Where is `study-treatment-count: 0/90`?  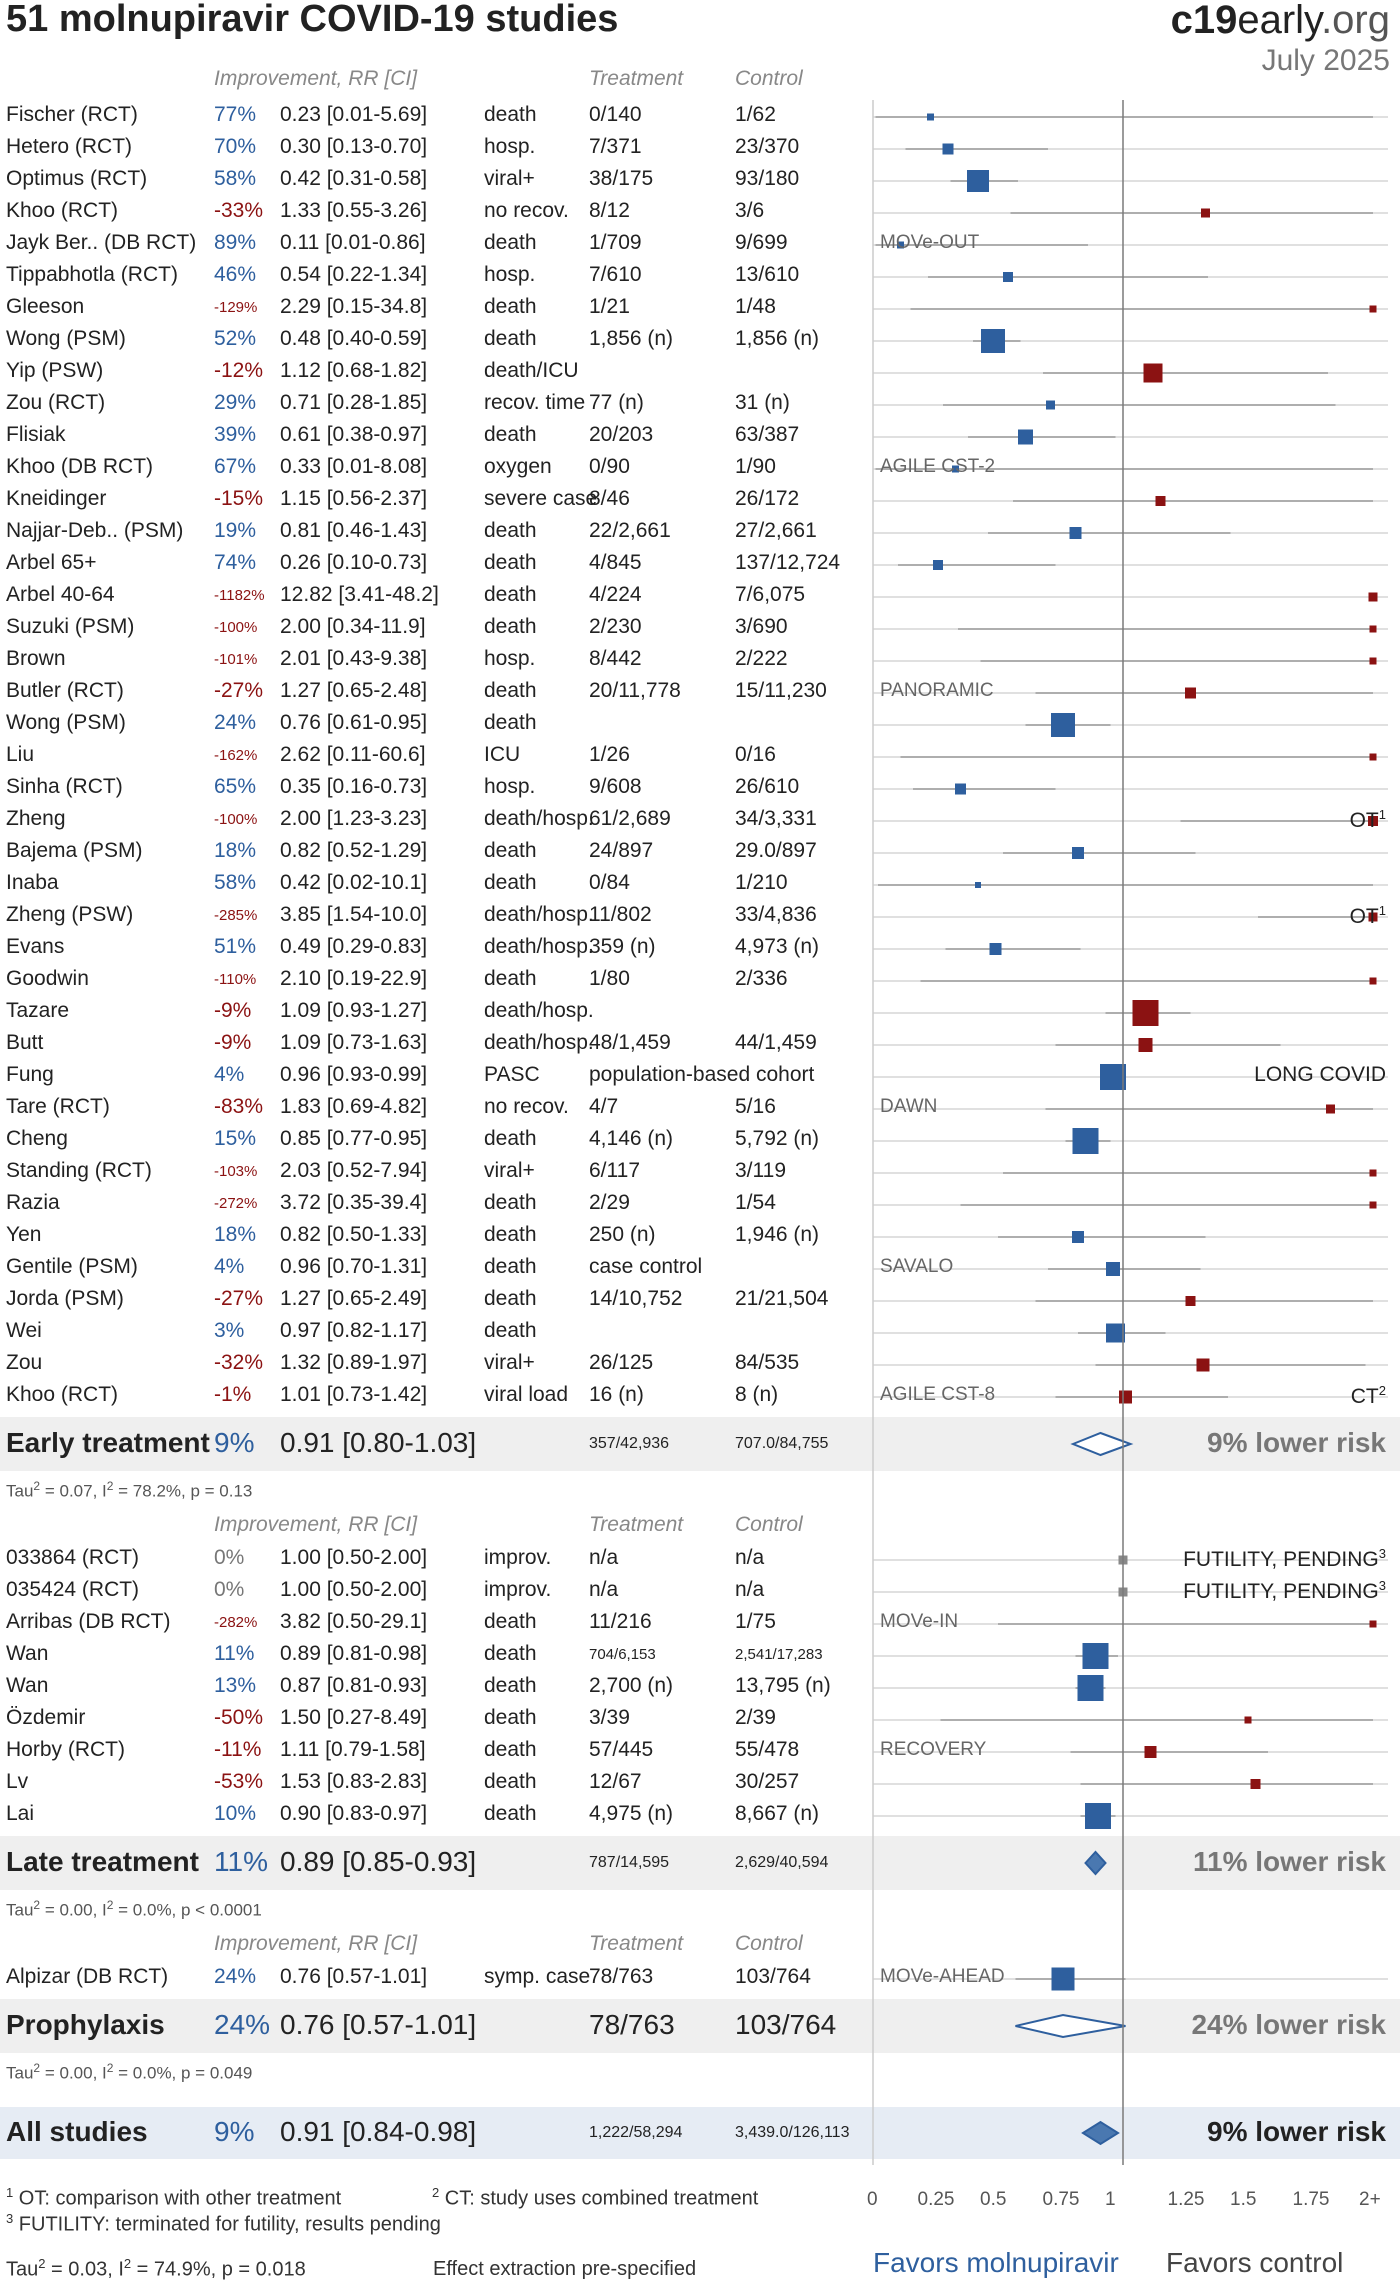
study-treatment-count: 0/90 is located at coordinates (609, 466).